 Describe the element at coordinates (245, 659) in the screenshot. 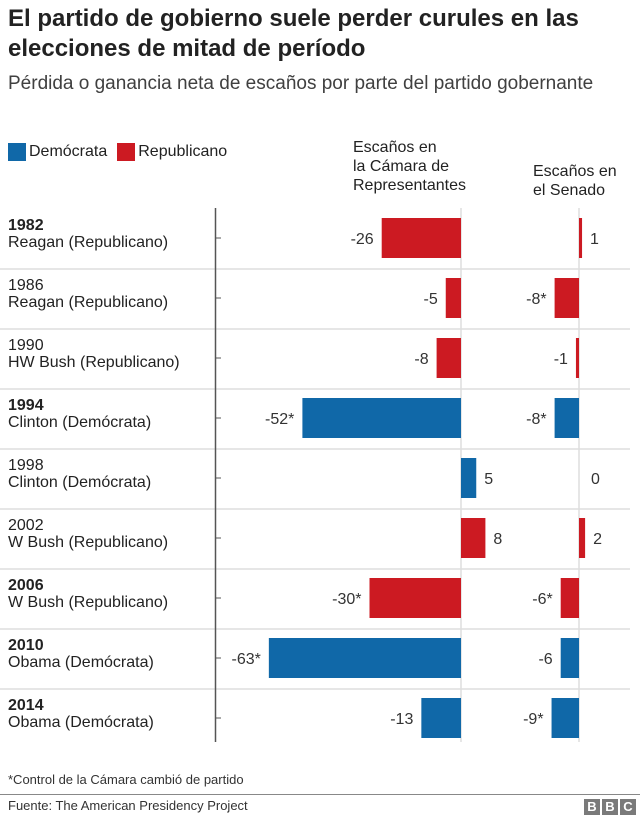

I see `house-value-label: -63*` at that location.